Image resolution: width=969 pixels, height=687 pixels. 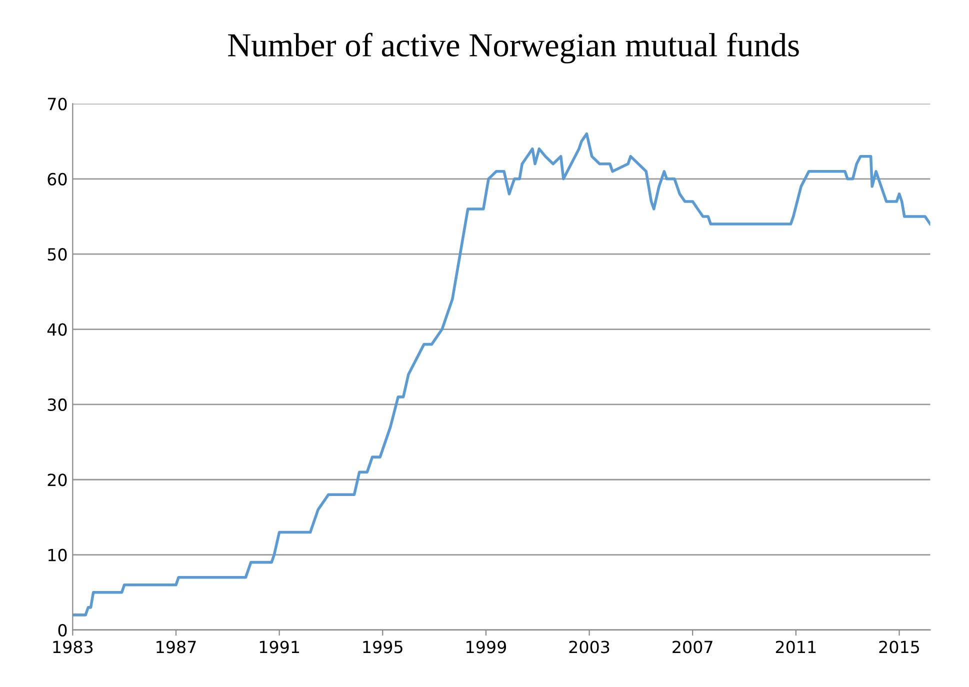 I want to click on y-tick-label: 10, so click(x=57, y=555).